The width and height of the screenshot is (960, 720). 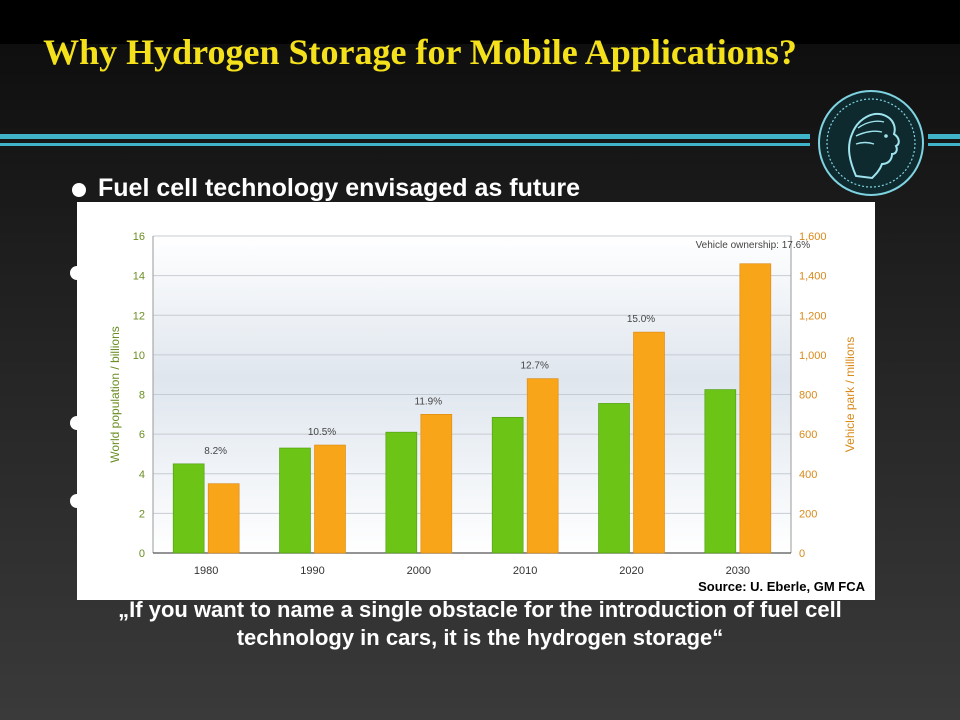 I want to click on y-tick-left: 4, so click(x=142, y=475).